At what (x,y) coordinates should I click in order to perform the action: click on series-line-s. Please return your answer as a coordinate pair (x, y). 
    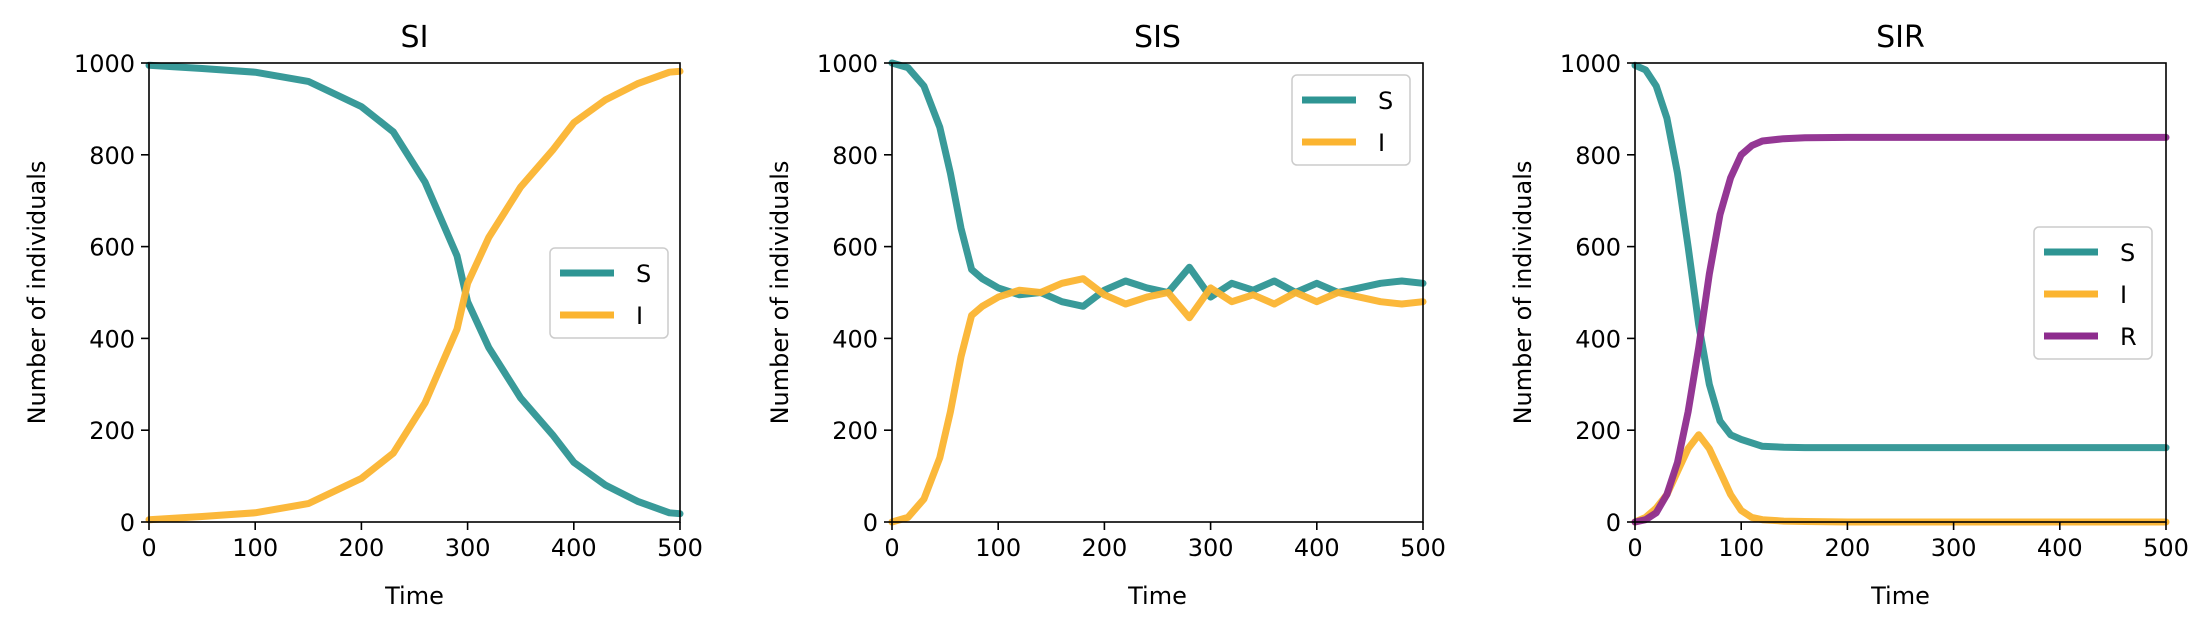
    Looking at the image, I should click on (1157, 184).